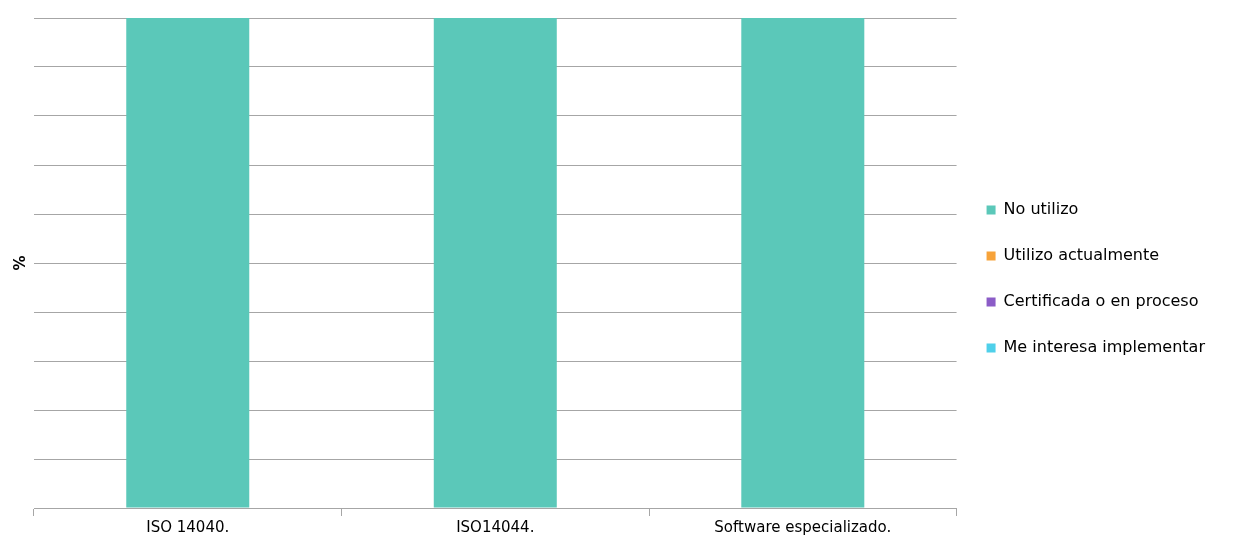  What do you see at coordinates (19, 263) in the screenshot?
I see `y-axis-title: %` at bounding box center [19, 263].